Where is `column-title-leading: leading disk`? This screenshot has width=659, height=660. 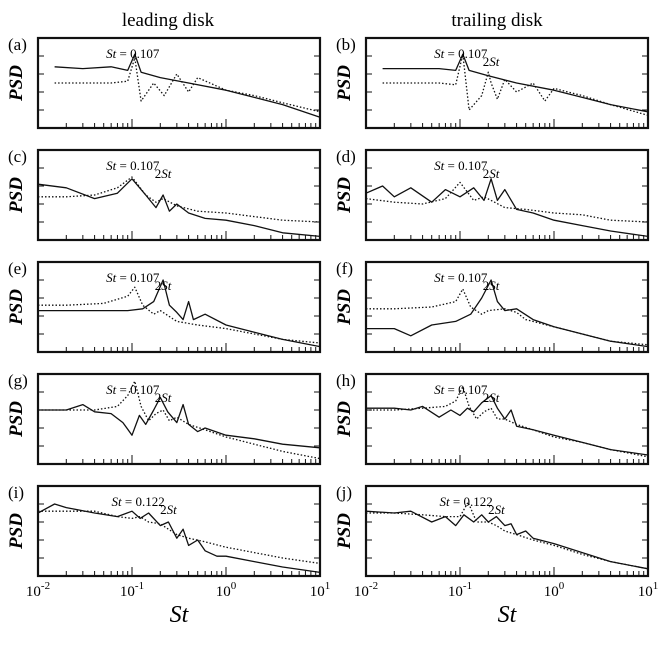
column-title-leading: leading disk is located at coordinates (168, 20).